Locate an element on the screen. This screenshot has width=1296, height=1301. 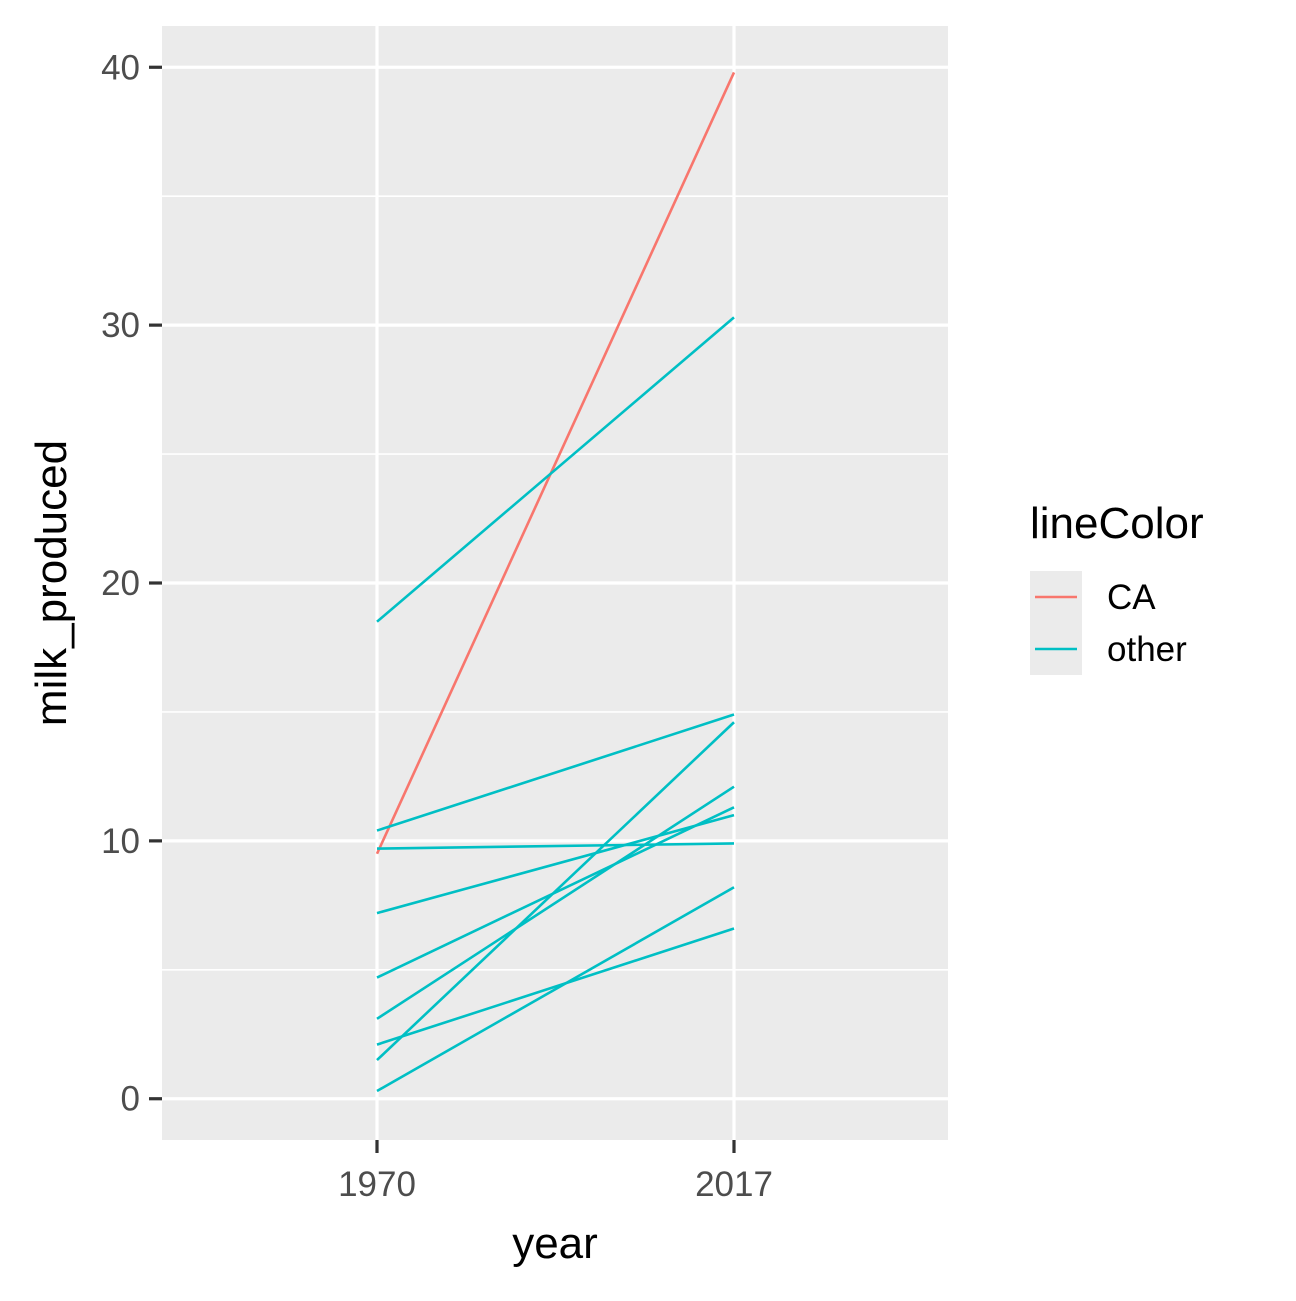
legend-keys: CA other is located at coordinates (1108, 623).